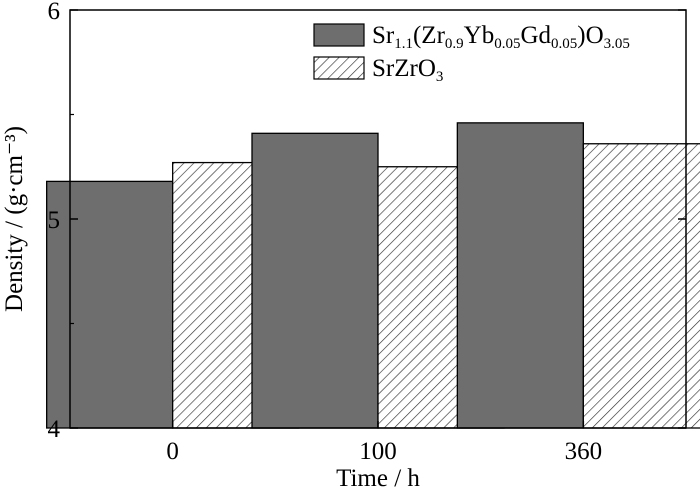 This screenshot has width=700, height=497. Describe the element at coordinates (378, 478) in the screenshot. I see `x-axis-title: Time / h` at that location.